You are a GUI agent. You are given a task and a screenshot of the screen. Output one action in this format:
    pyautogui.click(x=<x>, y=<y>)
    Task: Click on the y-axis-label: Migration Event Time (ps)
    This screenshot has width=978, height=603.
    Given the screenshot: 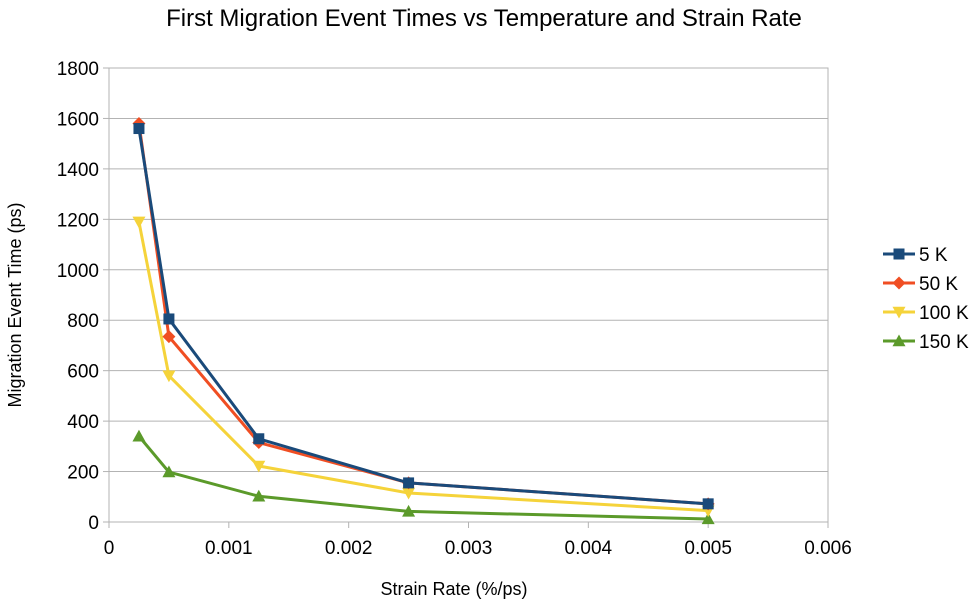 What is the action you would take?
    pyautogui.click(x=15, y=304)
    